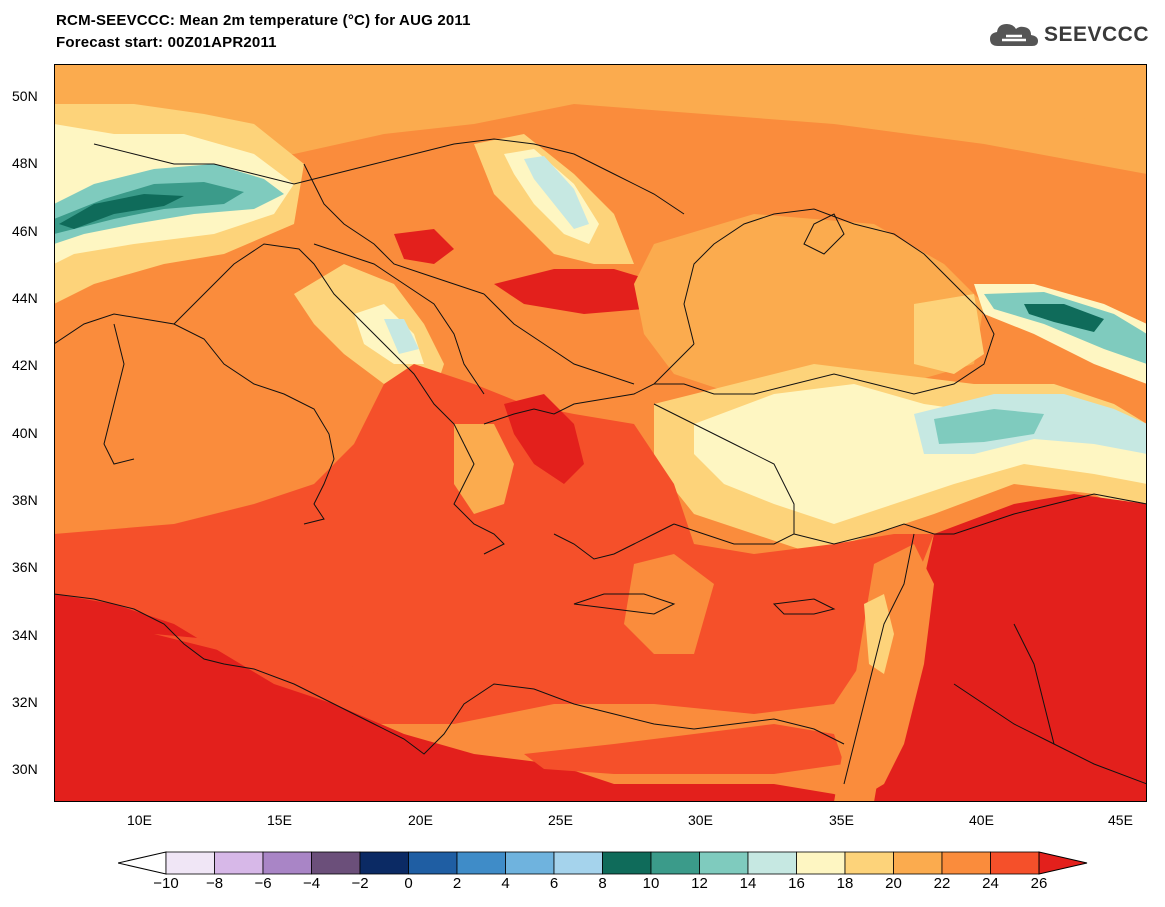 The width and height of the screenshot is (1165, 907). Describe the element at coordinates (809, 304) in the screenshot. I see `black-sea-surface` at that location.